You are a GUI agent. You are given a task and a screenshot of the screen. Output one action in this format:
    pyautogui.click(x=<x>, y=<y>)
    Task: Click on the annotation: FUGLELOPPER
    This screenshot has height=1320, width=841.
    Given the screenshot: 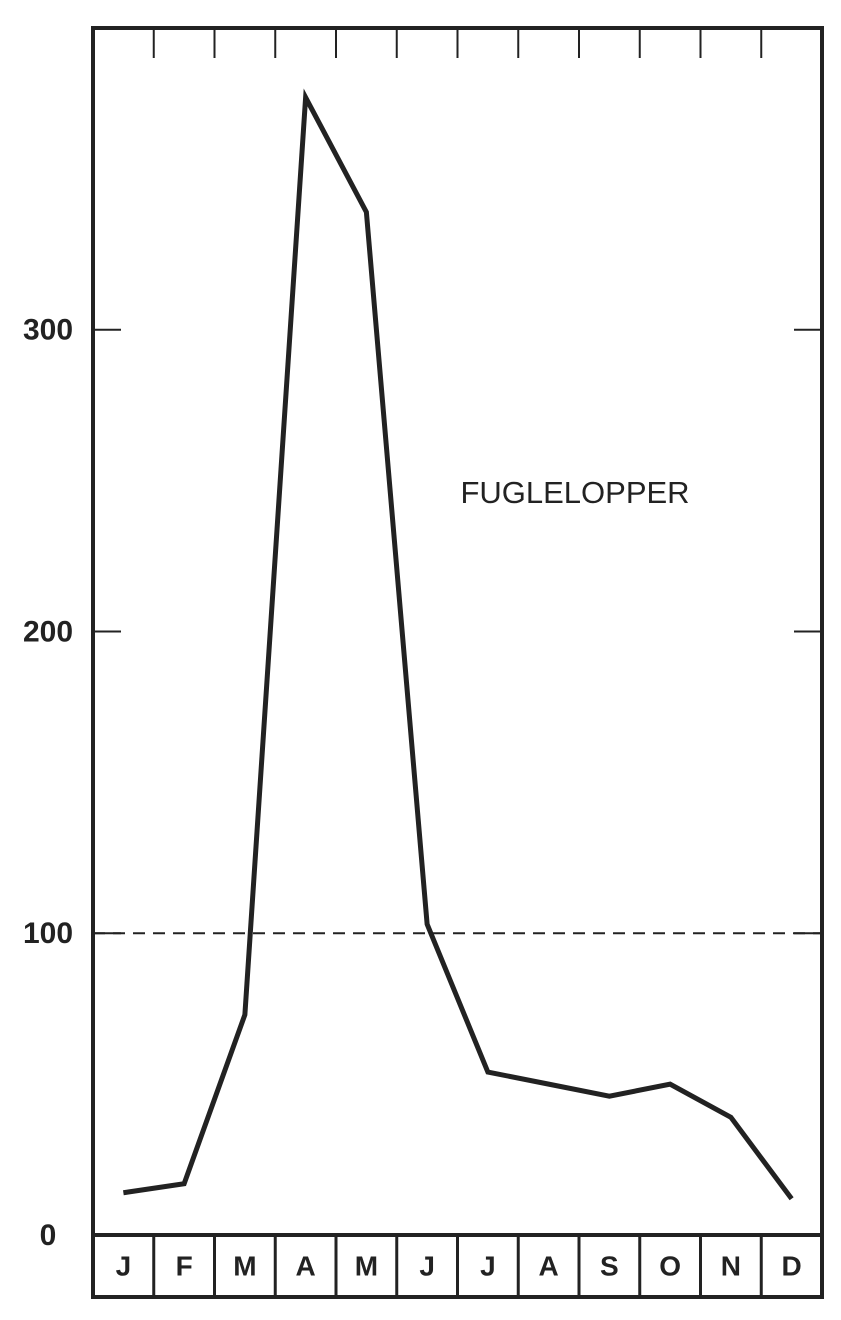 What is the action you would take?
    pyautogui.click(x=574, y=492)
    